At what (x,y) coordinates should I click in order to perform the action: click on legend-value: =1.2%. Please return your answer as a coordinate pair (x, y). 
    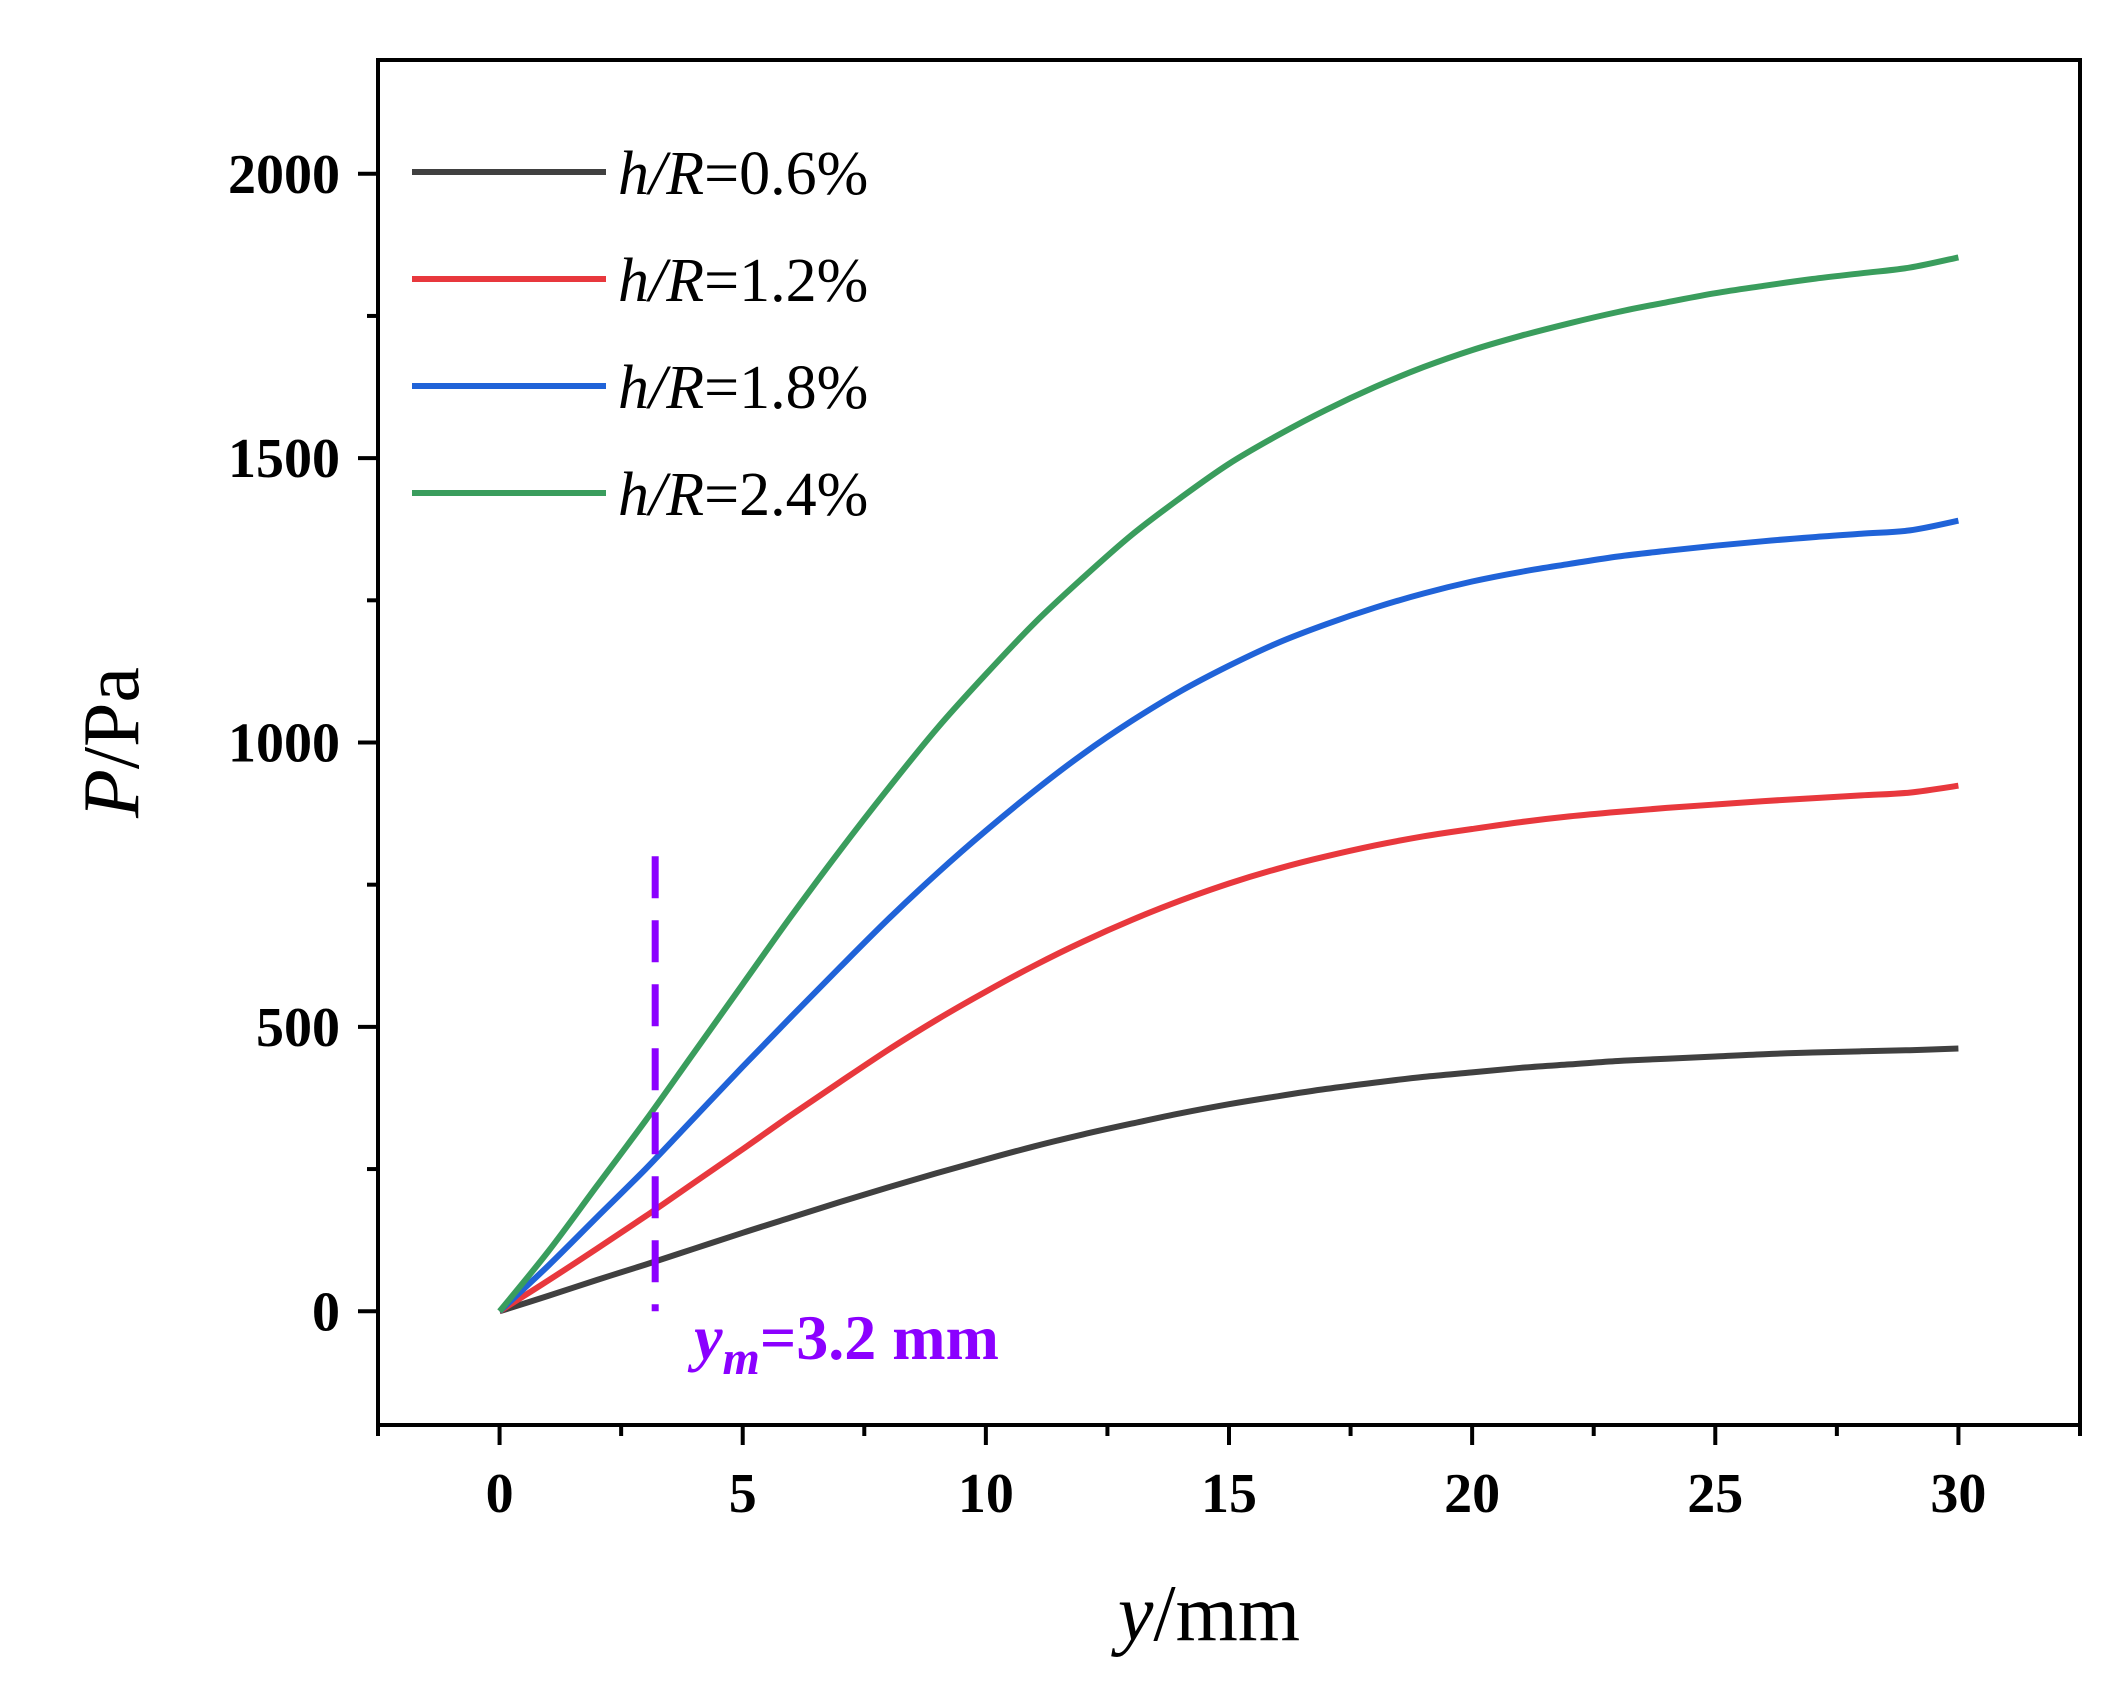
    Looking at the image, I should click on (786, 281).